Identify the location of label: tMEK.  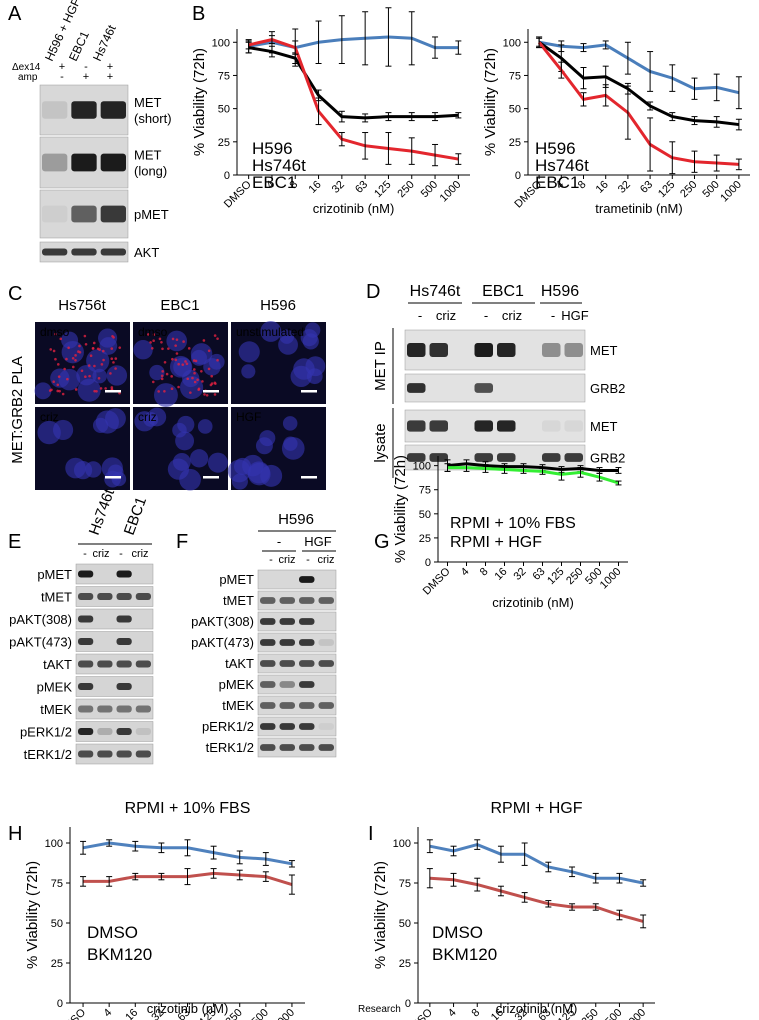
(238, 705).